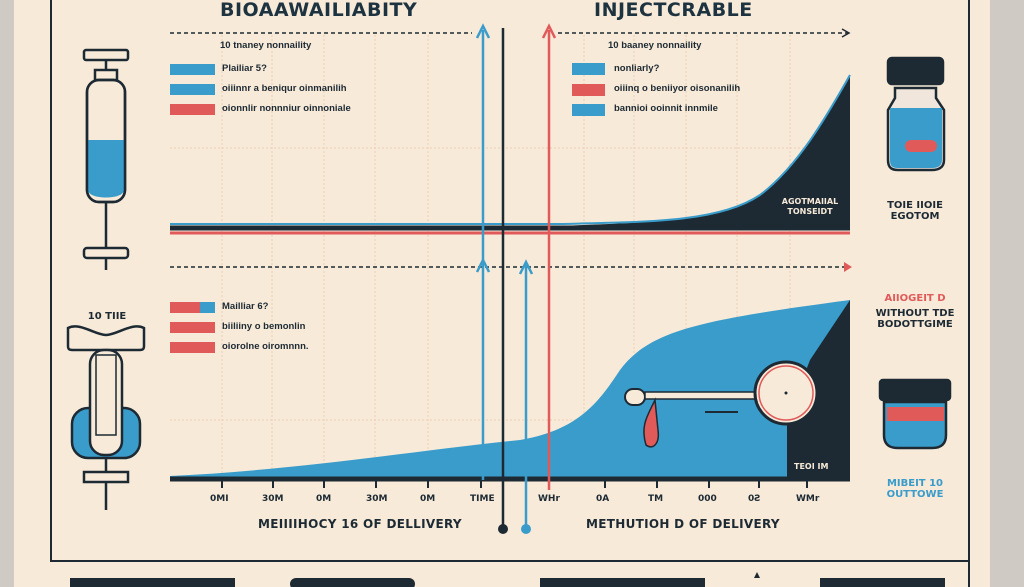 The height and width of the screenshot is (587, 1024). I want to click on legend-item: oiiinnr a beniqur oinmanilih, so click(284, 88).